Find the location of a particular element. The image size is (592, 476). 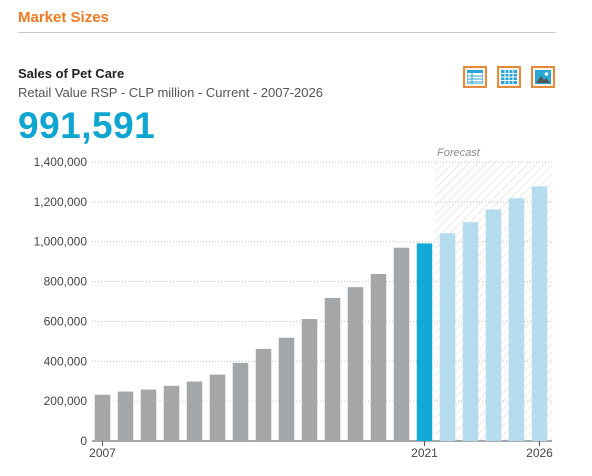

bar-2012 is located at coordinates (217, 407).